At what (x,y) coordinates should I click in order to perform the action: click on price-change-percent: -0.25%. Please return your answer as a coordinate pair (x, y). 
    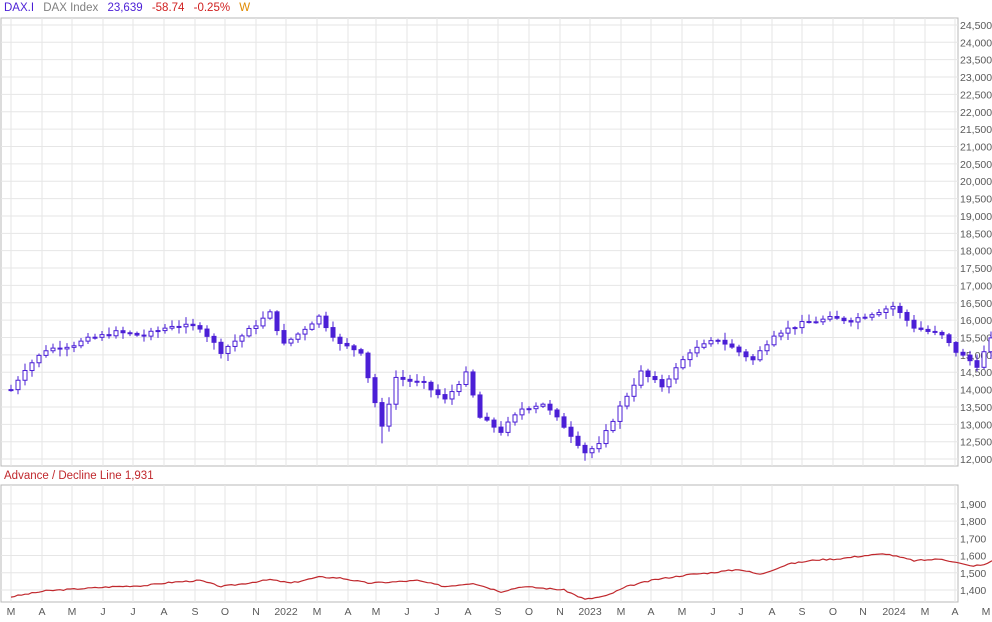
    Looking at the image, I should click on (212, 8).